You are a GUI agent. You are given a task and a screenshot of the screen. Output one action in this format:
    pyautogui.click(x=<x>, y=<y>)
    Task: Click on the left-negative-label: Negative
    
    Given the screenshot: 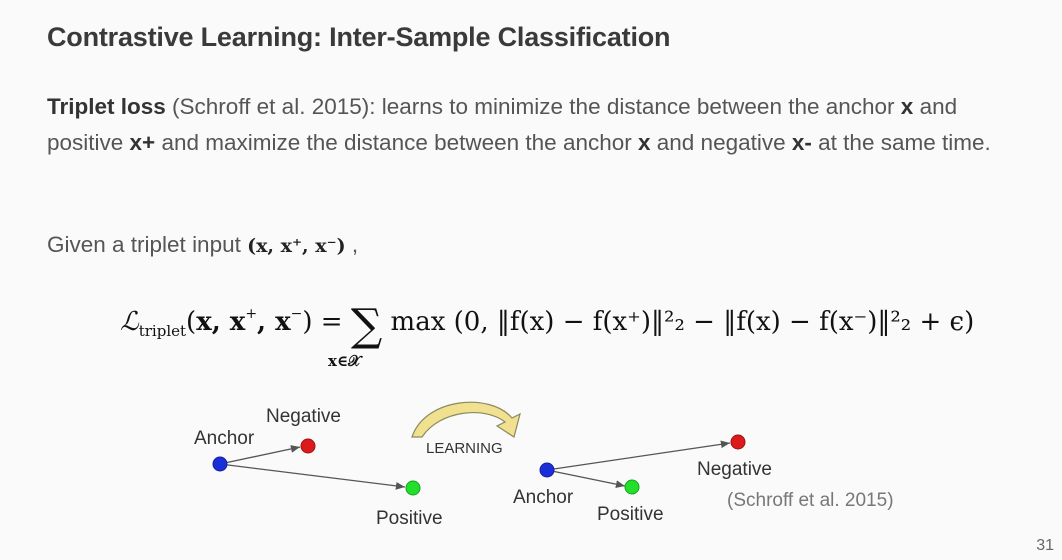 What is the action you would take?
    pyautogui.click(x=303, y=416)
    